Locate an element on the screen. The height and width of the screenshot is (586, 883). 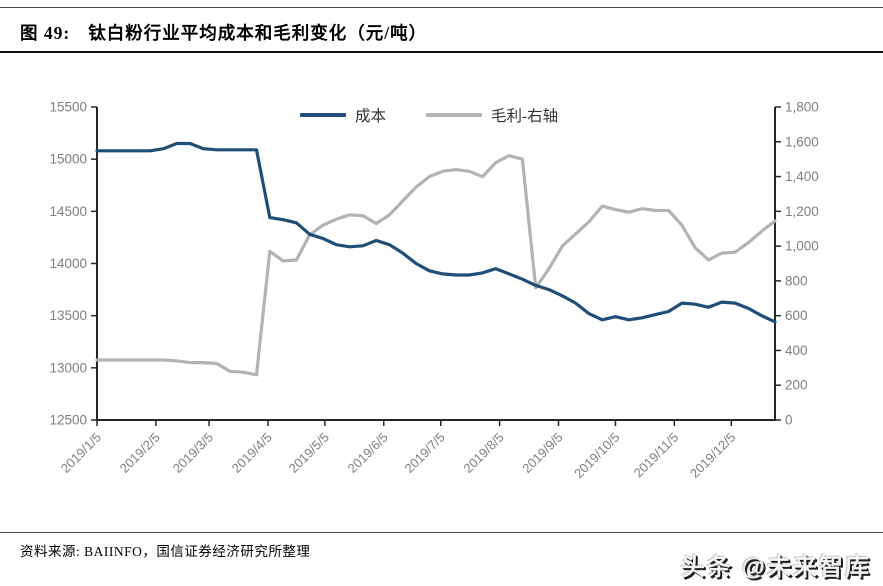
legend-item-margin: 毛利-右轴 is located at coordinates (492, 115).